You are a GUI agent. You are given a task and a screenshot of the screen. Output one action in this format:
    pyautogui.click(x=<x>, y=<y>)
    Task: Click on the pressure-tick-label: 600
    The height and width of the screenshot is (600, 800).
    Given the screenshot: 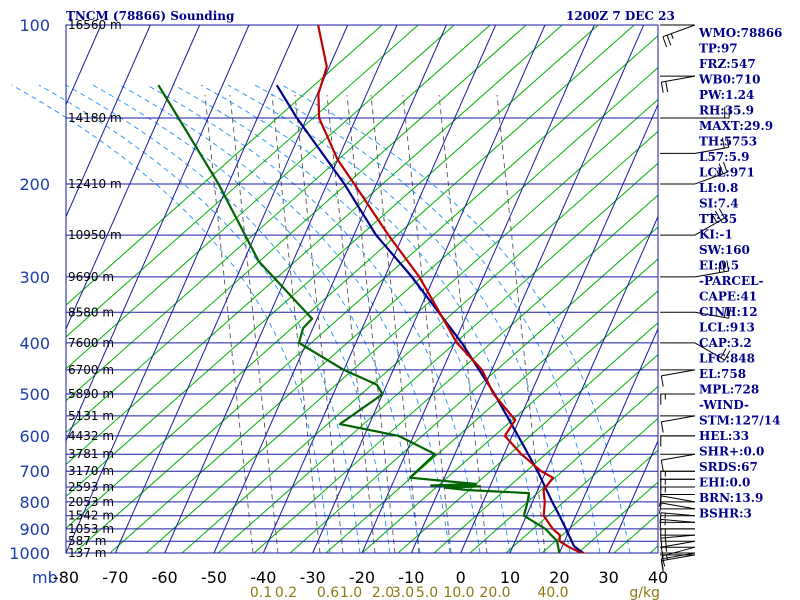 What is the action you would take?
    pyautogui.click(x=34, y=436)
    